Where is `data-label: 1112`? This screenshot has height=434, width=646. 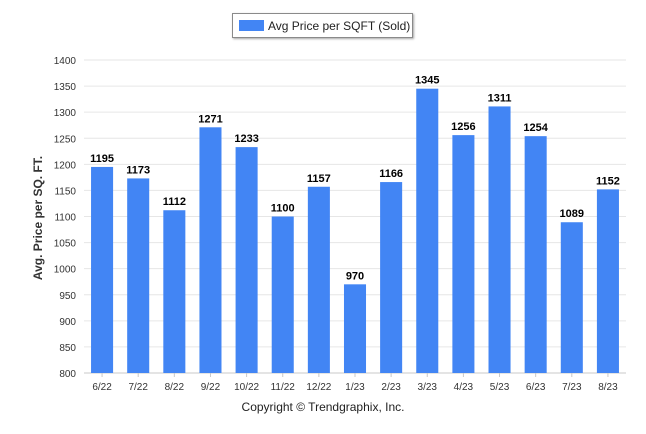 data-label: 1112 is located at coordinates (174, 202).